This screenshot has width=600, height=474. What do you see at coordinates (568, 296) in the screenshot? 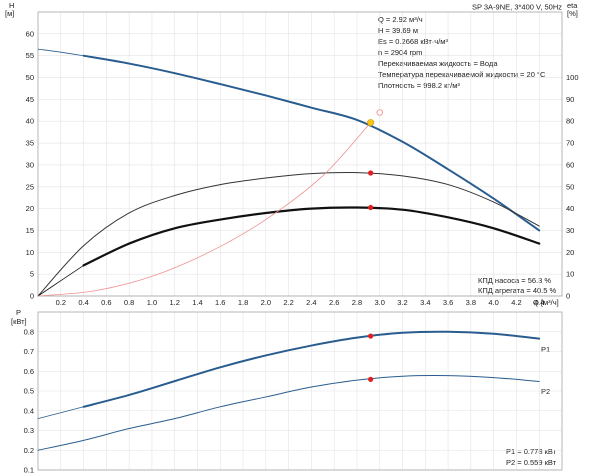
I see `eta-tick-label: 0` at bounding box center [568, 296].